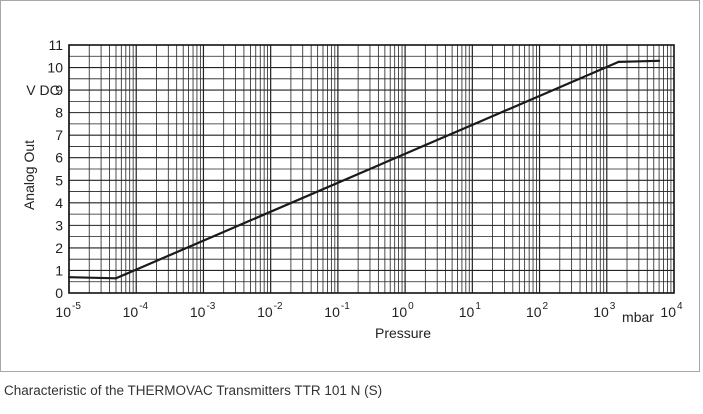  I want to click on y-axis-label: Analog Out, so click(29, 175).